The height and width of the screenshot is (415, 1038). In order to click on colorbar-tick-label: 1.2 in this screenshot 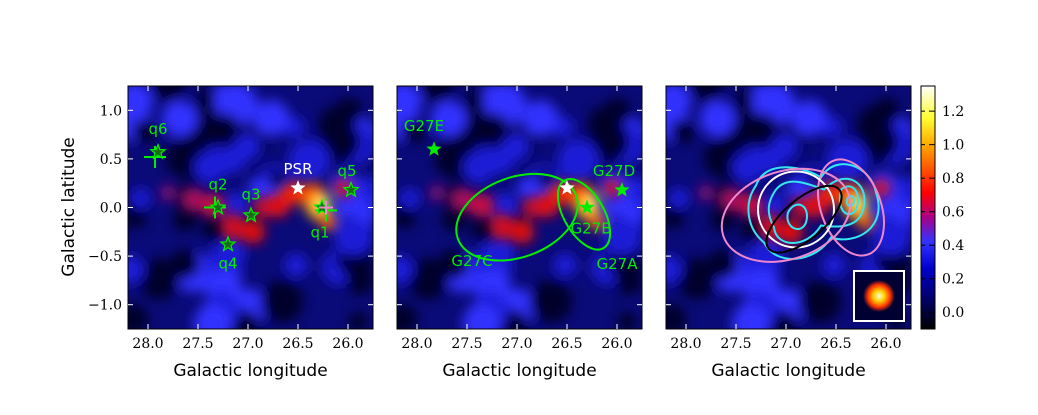, I will do `click(953, 112)`.